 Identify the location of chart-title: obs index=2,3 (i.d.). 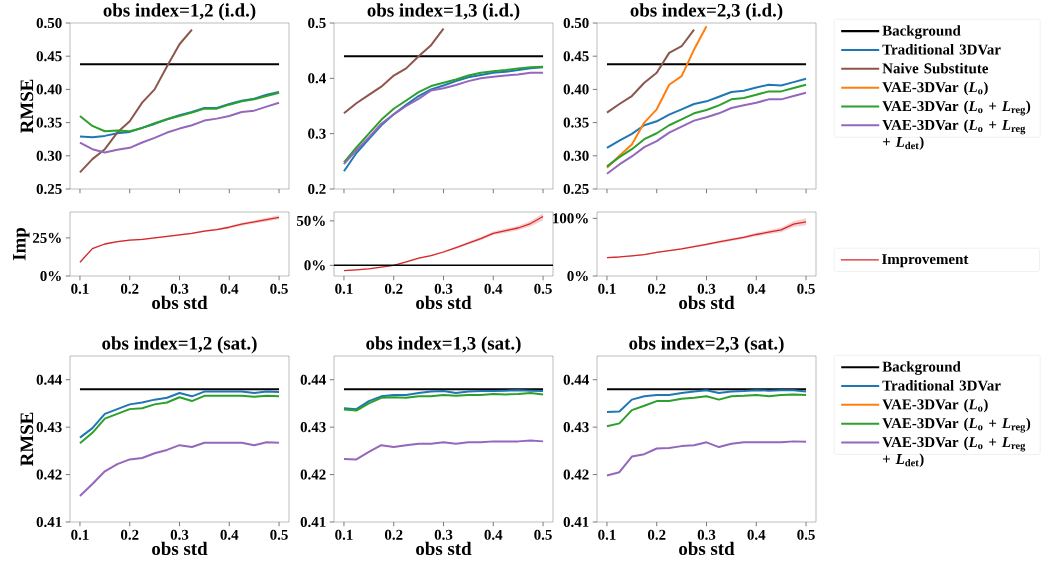
(706, 12).